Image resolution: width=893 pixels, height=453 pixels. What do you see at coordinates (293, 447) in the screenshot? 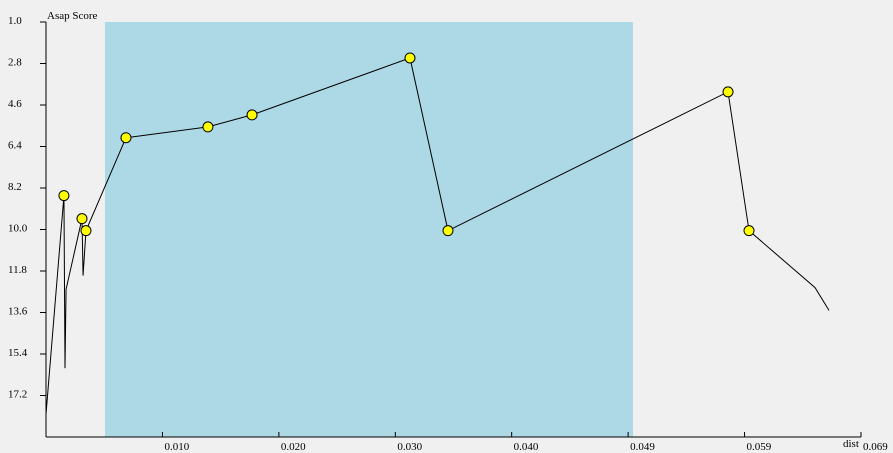
I see `x-tick-label: 0.020` at bounding box center [293, 447].